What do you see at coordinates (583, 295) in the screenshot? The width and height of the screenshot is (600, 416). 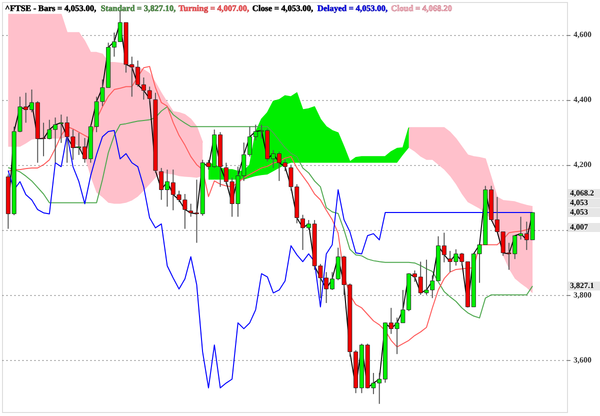 I see `y-tick-label: 3,800` at bounding box center [583, 295].